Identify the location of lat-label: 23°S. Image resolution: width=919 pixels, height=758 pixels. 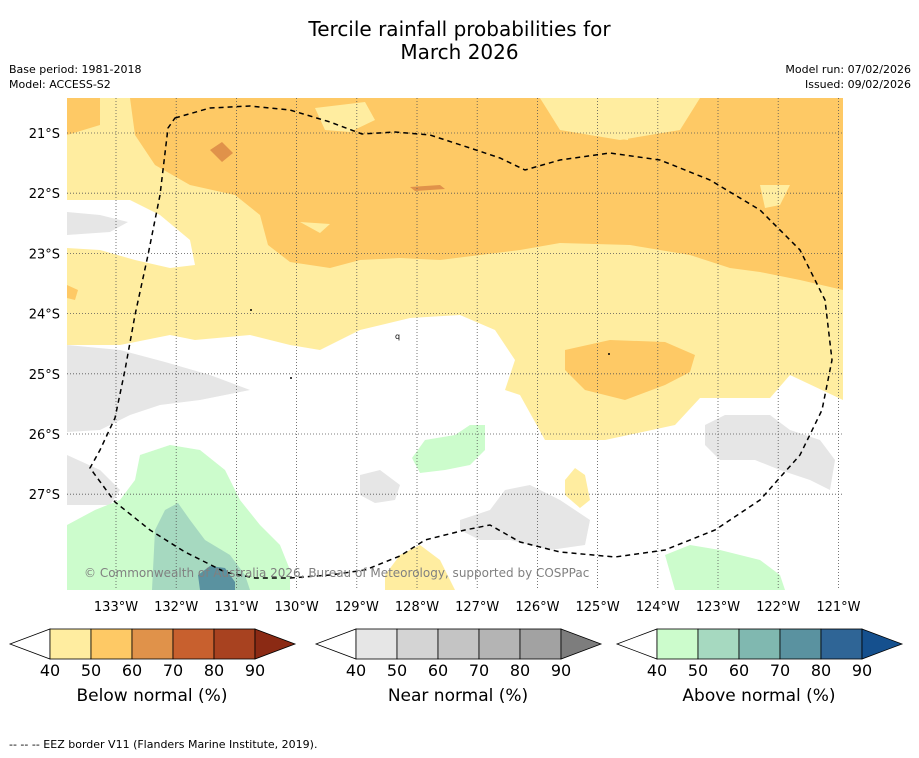
(44, 254).